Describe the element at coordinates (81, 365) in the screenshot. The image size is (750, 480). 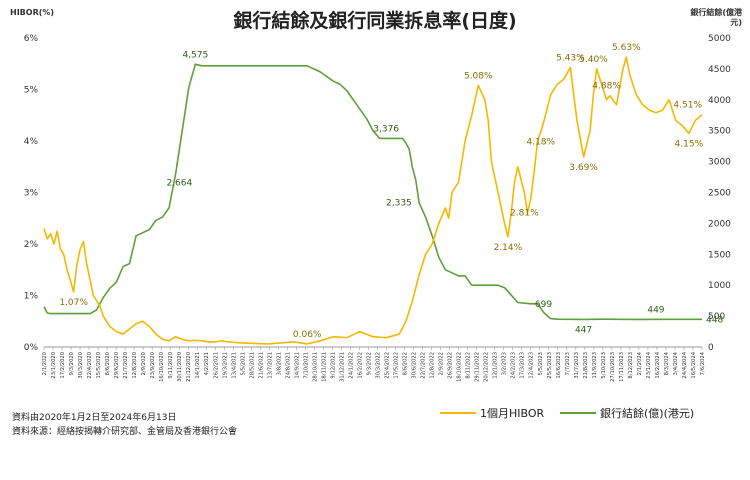
I see `x-tick-label: 30/3/2020` at that location.